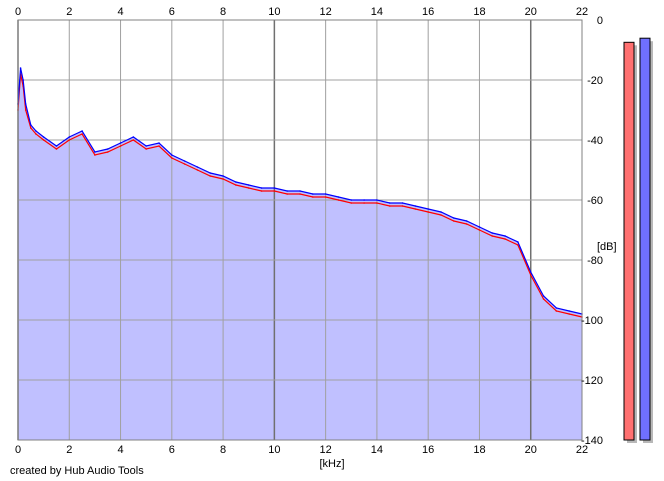  Describe the element at coordinates (18, 450) in the screenshot. I see `x-tick-label-bottom-0: 0` at that location.